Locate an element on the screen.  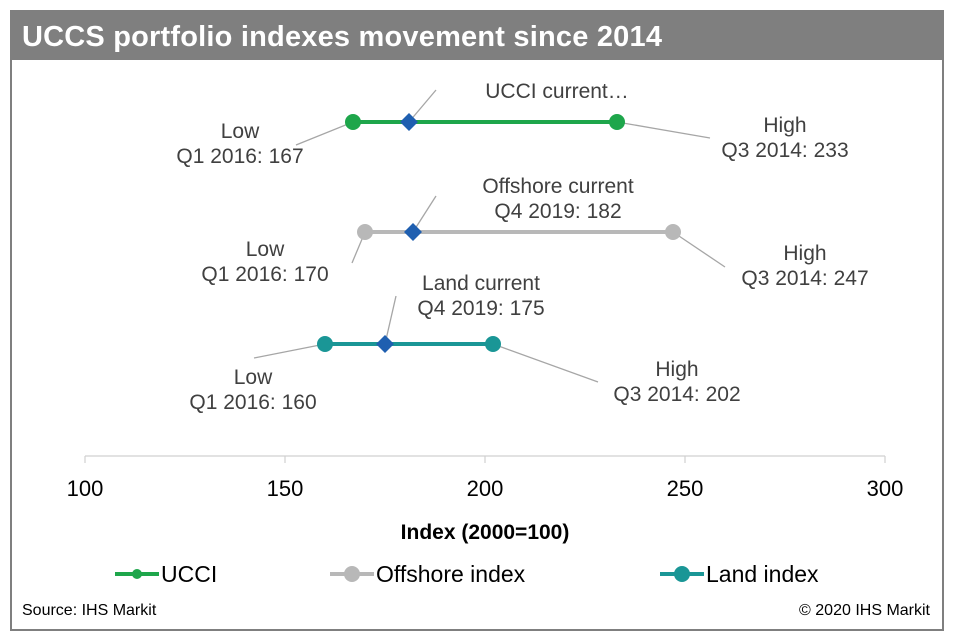
high-label: High Q3 2014: 247 is located at coordinates (804, 266).